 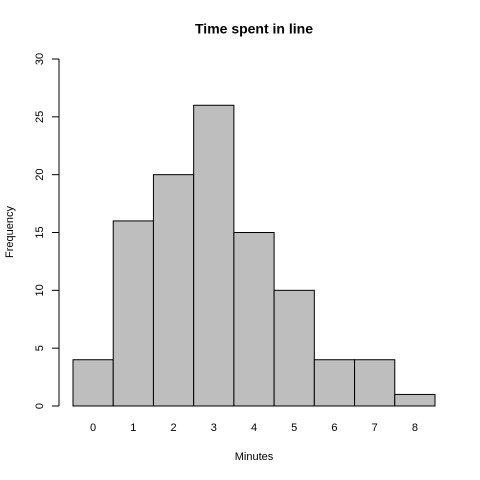 What do you see at coordinates (254, 457) in the screenshot?
I see `x-axis-label: Minutes` at bounding box center [254, 457].